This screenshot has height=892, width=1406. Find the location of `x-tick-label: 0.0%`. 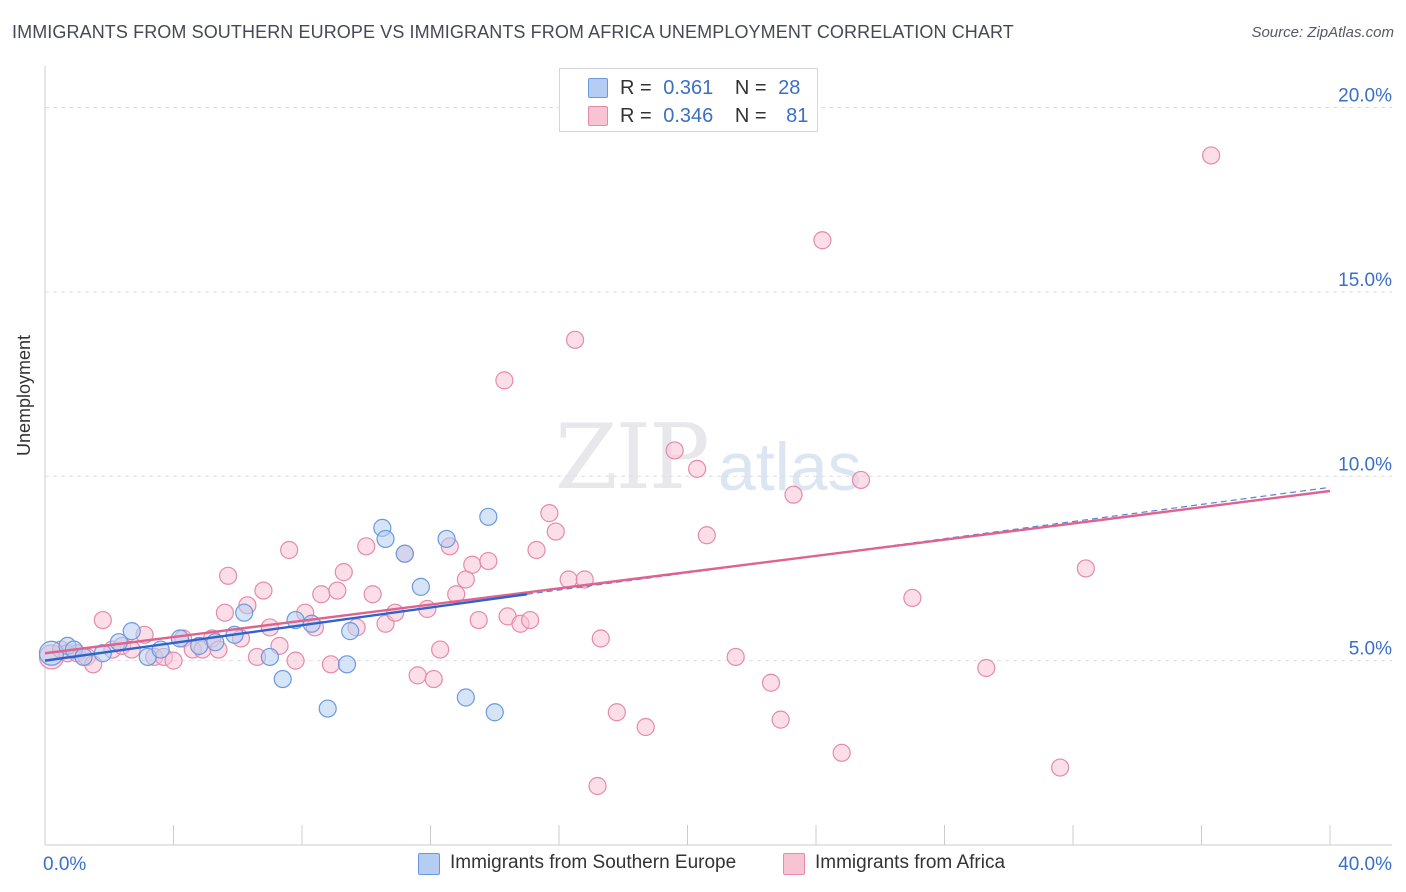

x-tick-label: 0.0% is located at coordinates (64, 864).